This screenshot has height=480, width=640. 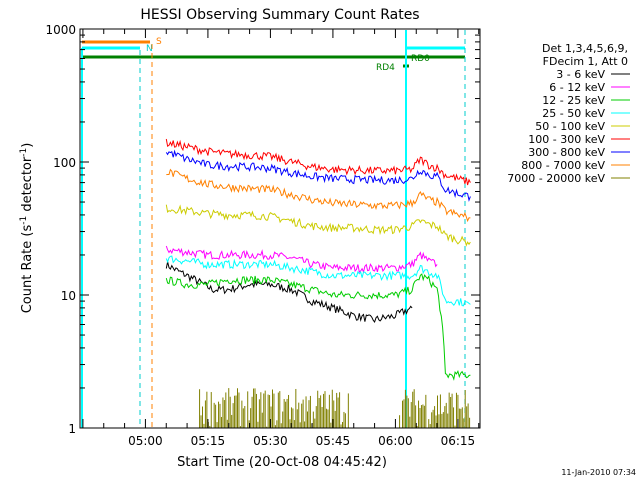 I want to click on legend-label-0: 3 - 6 keV, so click(x=580, y=74).